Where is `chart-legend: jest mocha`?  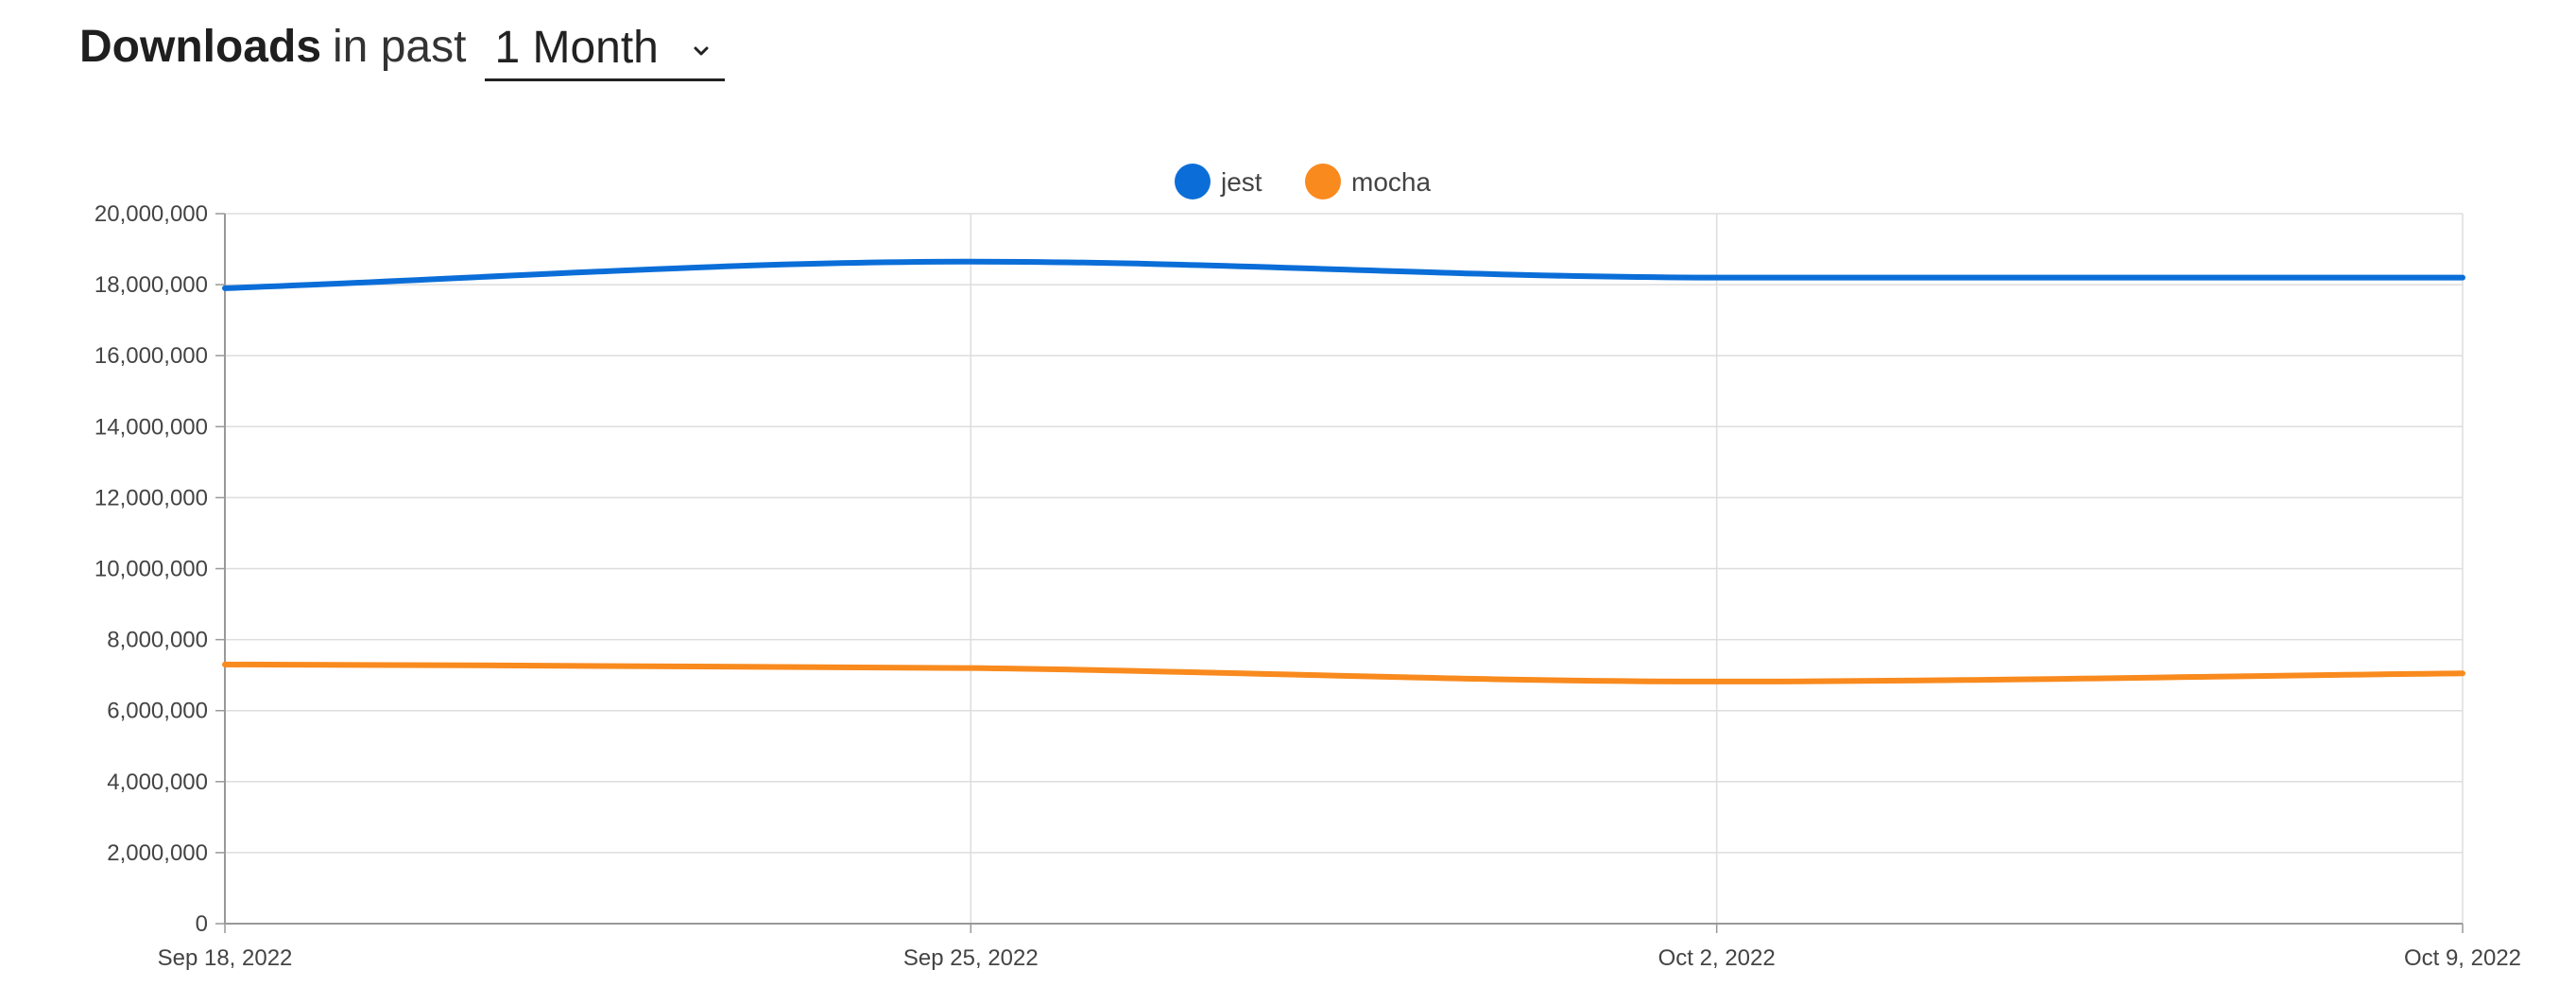 chart-legend: jest mocha is located at coordinates (1303, 181).